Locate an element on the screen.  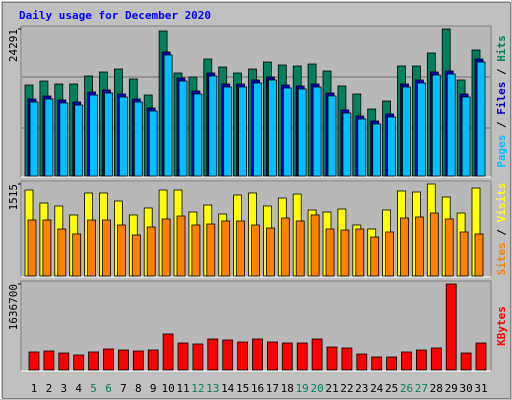
legend-entry: Visits is located at coordinates (501, 203).